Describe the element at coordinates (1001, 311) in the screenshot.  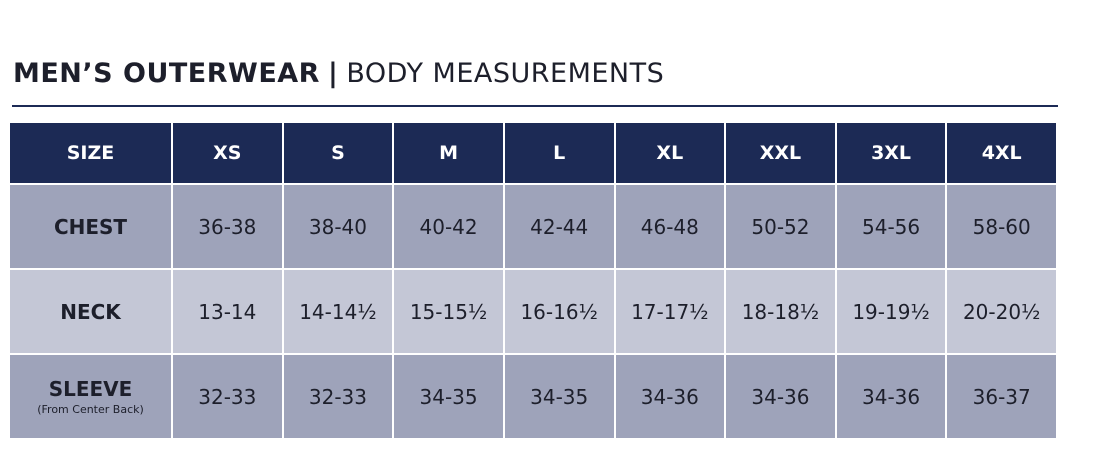
I see `table-cell: 20-20½` at that location.